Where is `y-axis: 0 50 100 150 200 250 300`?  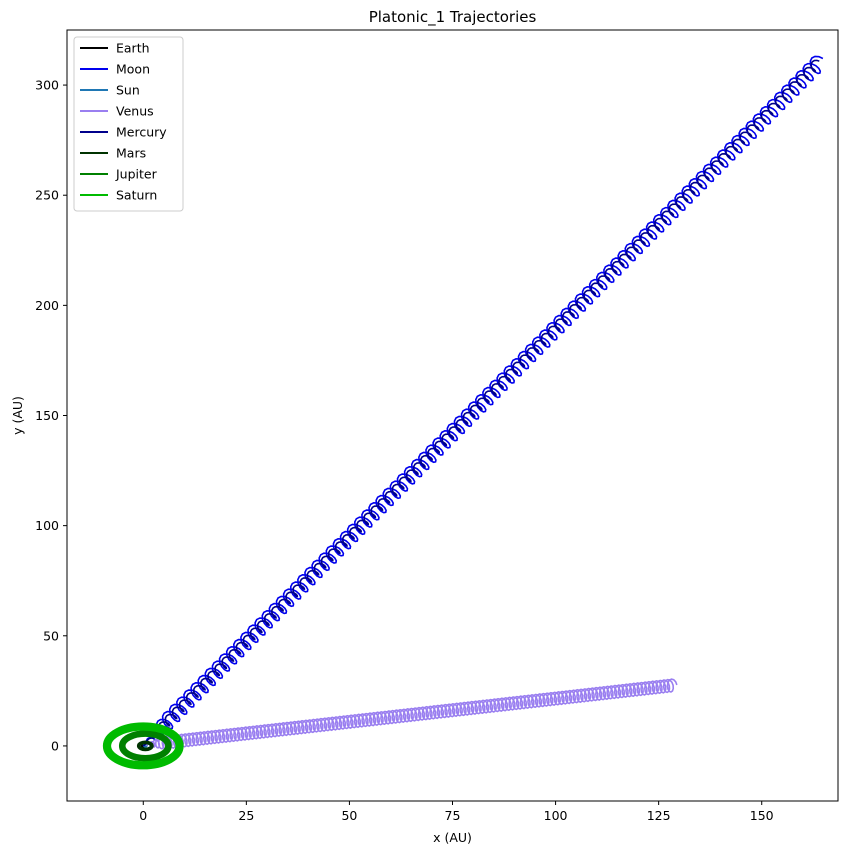 y-axis: 0 50 100 150 200 250 300 is located at coordinates (51, 415).